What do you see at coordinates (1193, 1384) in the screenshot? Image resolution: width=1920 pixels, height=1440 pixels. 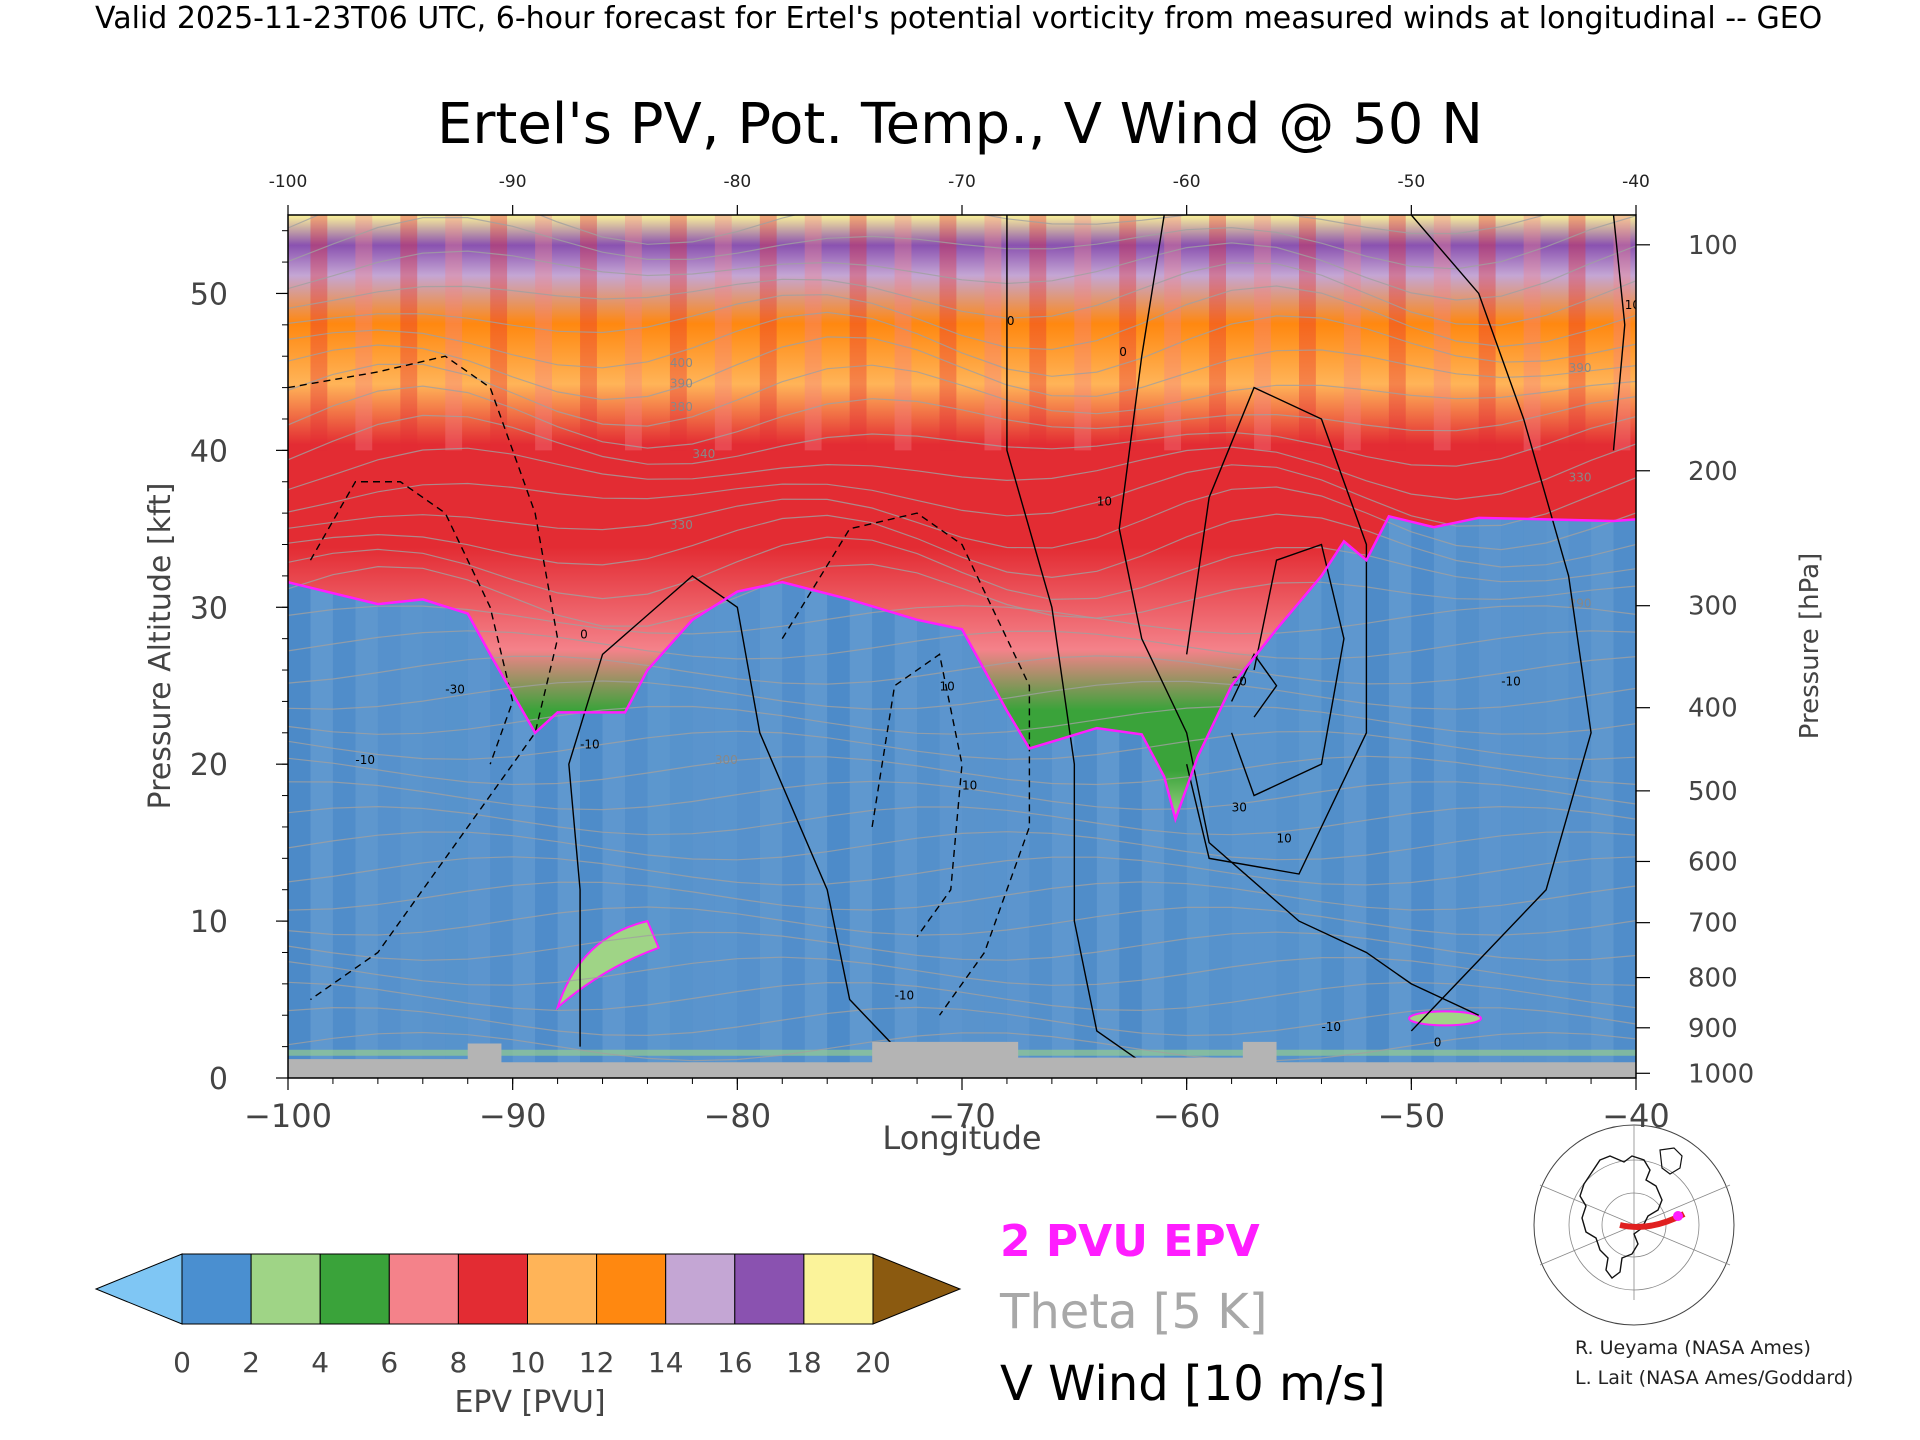 I see `legend-v-wind: V Wind [10 m/s]` at bounding box center [1193, 1384].